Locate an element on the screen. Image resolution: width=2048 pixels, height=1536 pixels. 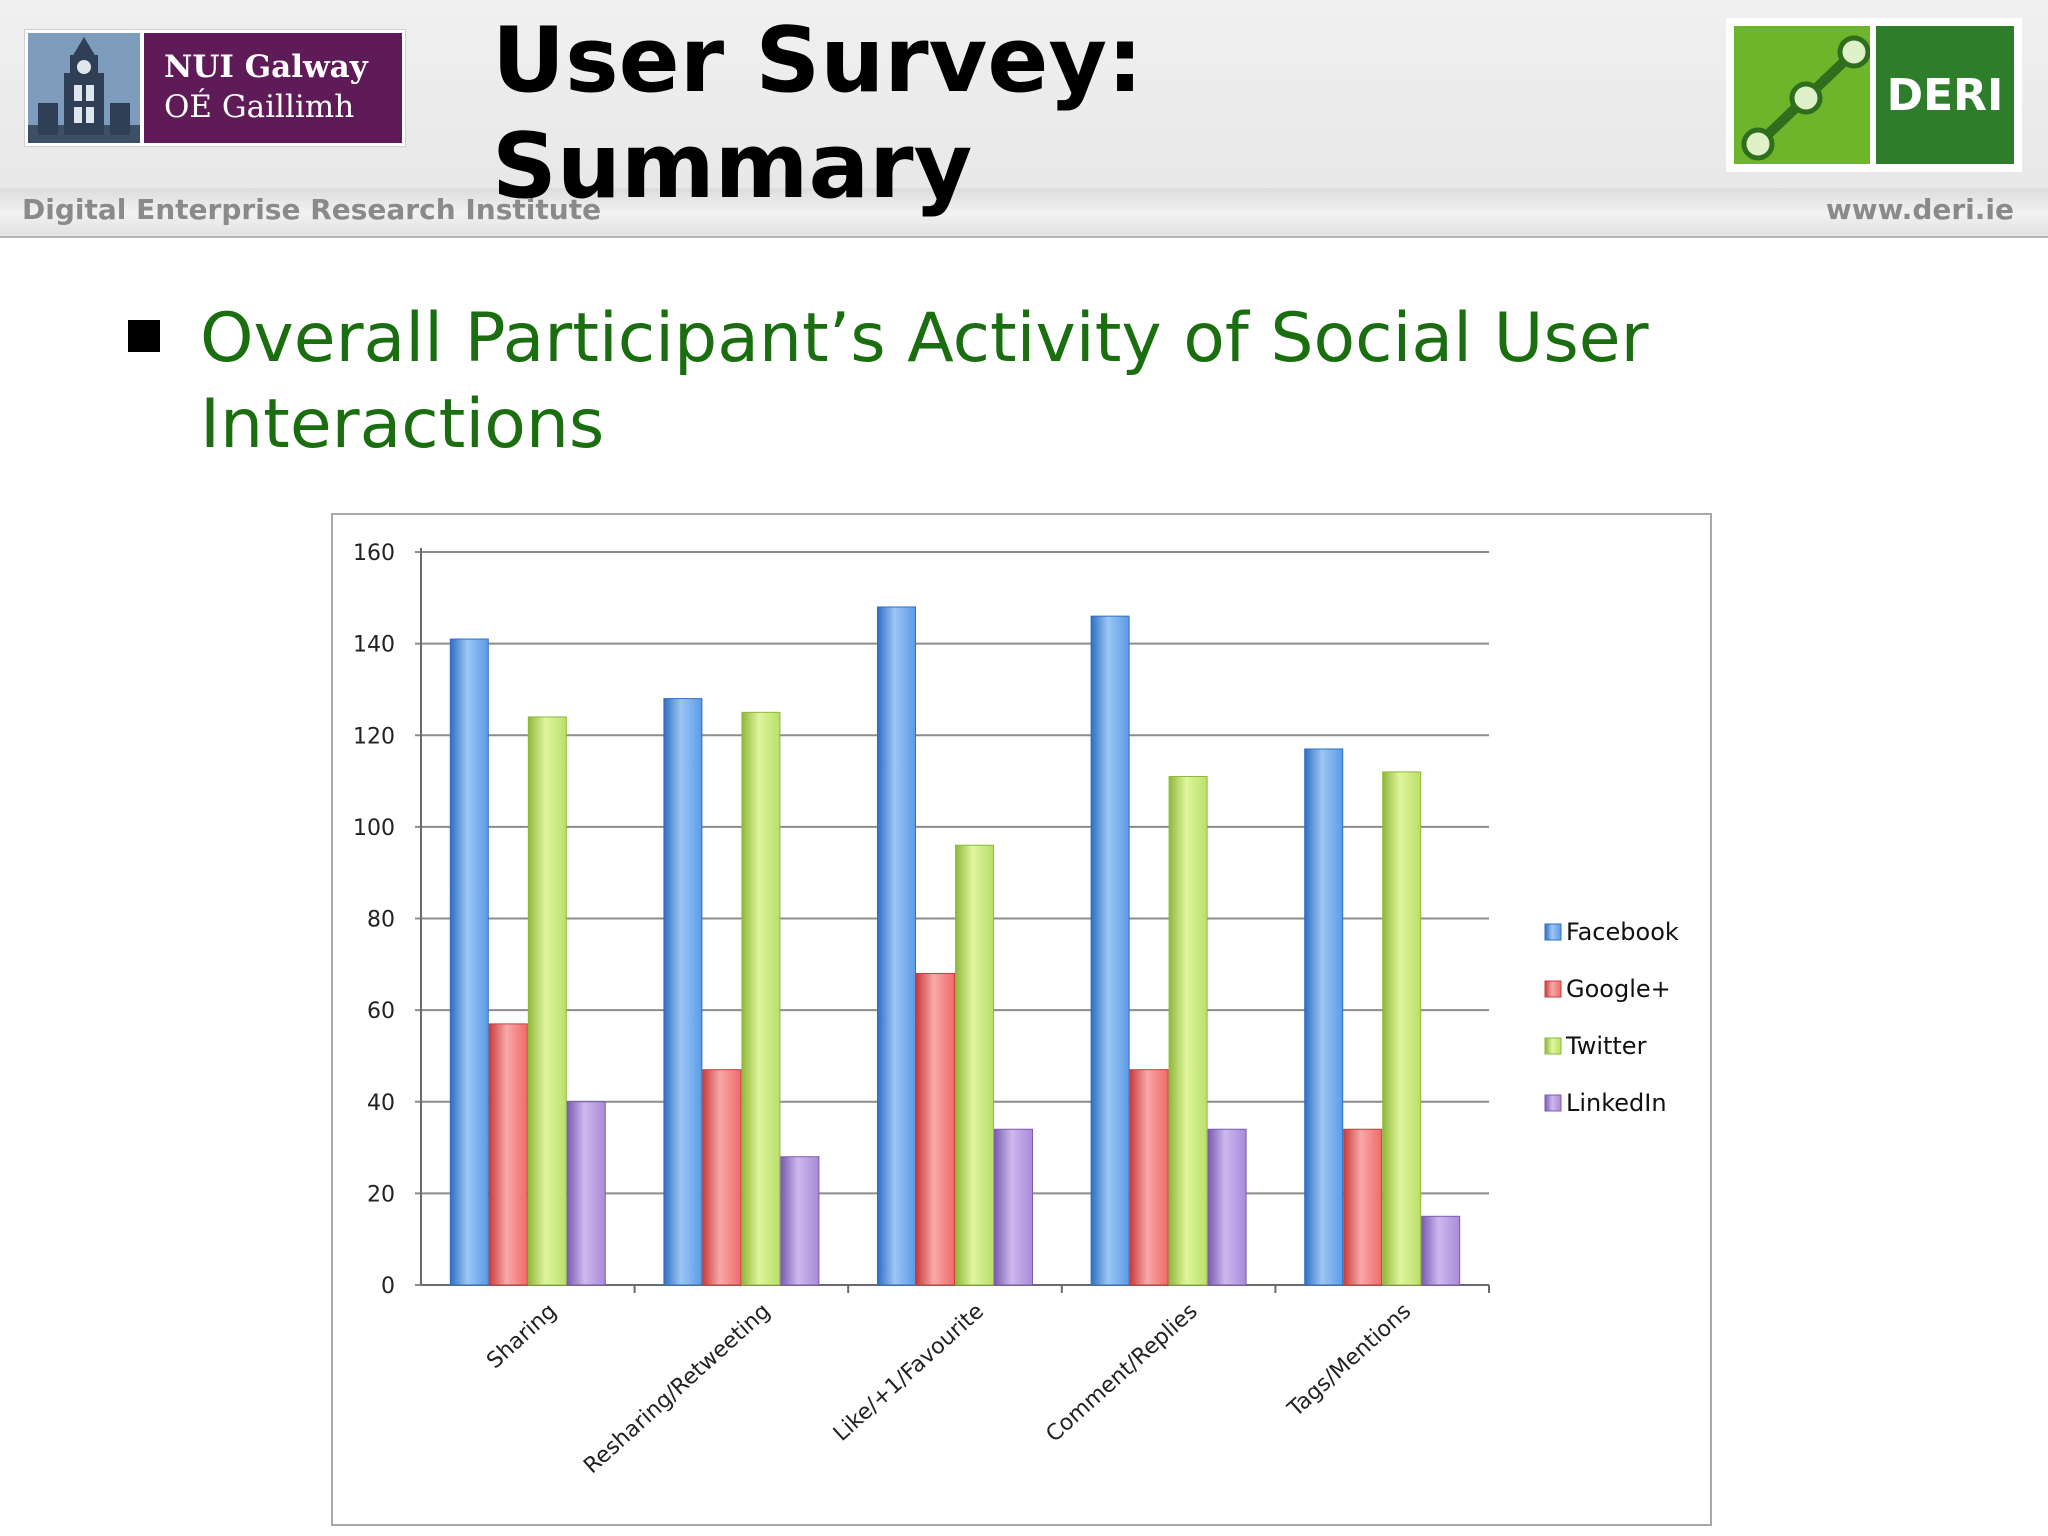
header-strip is located at coordinates (1024, 211).